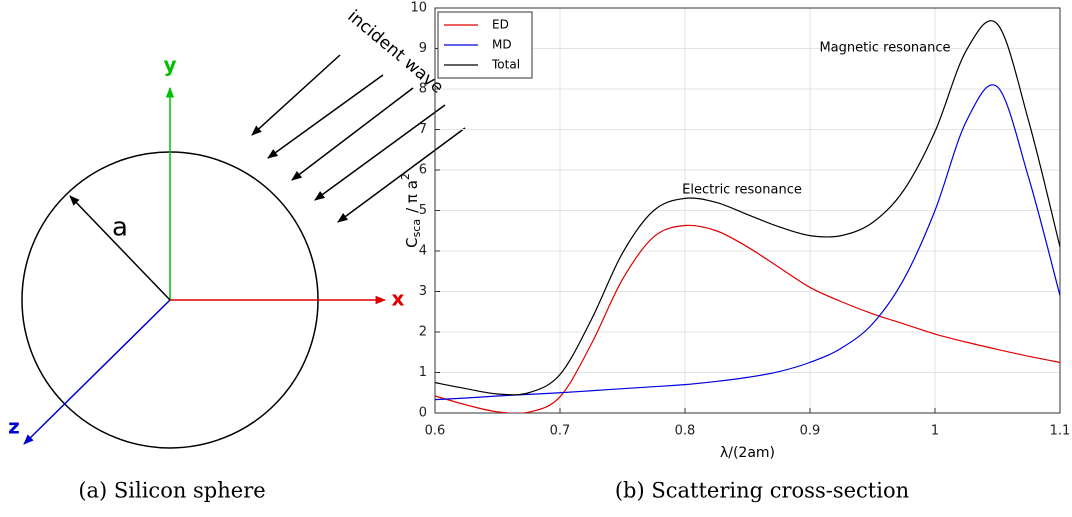  What do you see at coordinates (423, 129) in the screenshot?
I see `y-tick-label: 7` at bounding box center [423, 129].